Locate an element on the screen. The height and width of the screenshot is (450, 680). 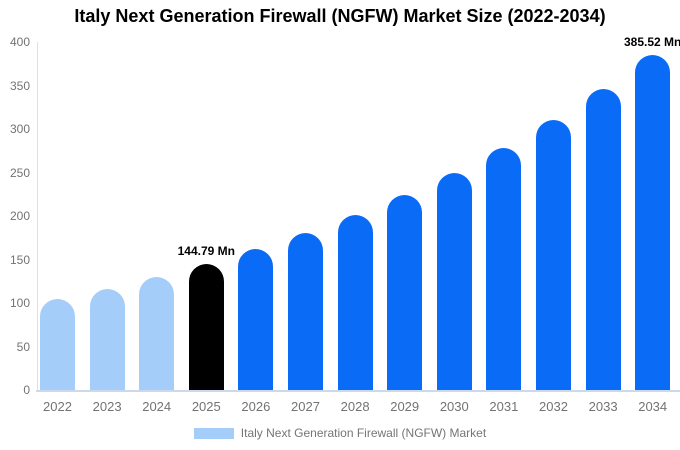
bar-2029 is located at coordinates (405, 292).